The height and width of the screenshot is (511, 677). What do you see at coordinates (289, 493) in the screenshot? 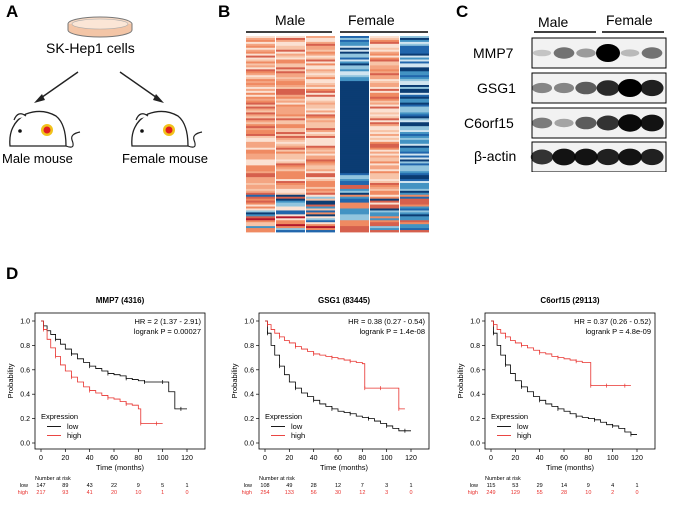
I see `risk-value: 133` at bounding box center [289, 493].